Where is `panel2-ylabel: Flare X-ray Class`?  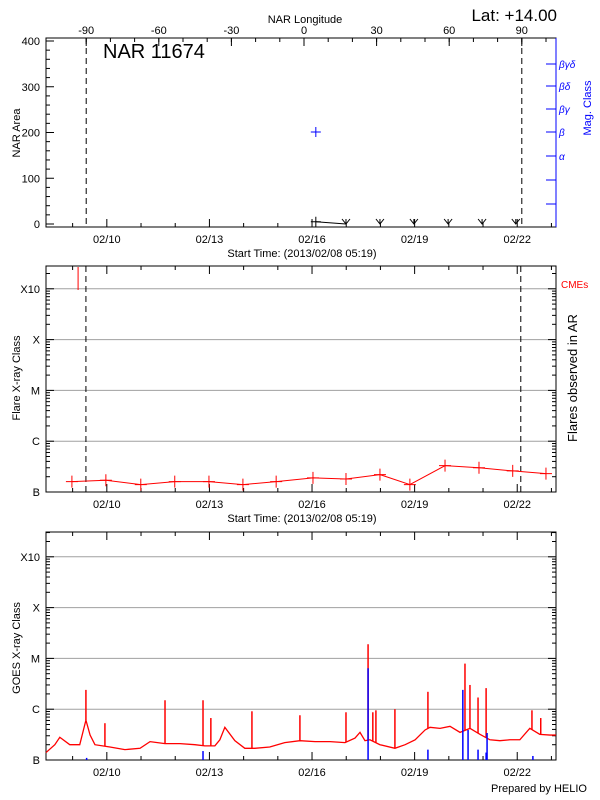 panel2-ylabel: Flare X-ray Class is located at coordinates (17, 377).